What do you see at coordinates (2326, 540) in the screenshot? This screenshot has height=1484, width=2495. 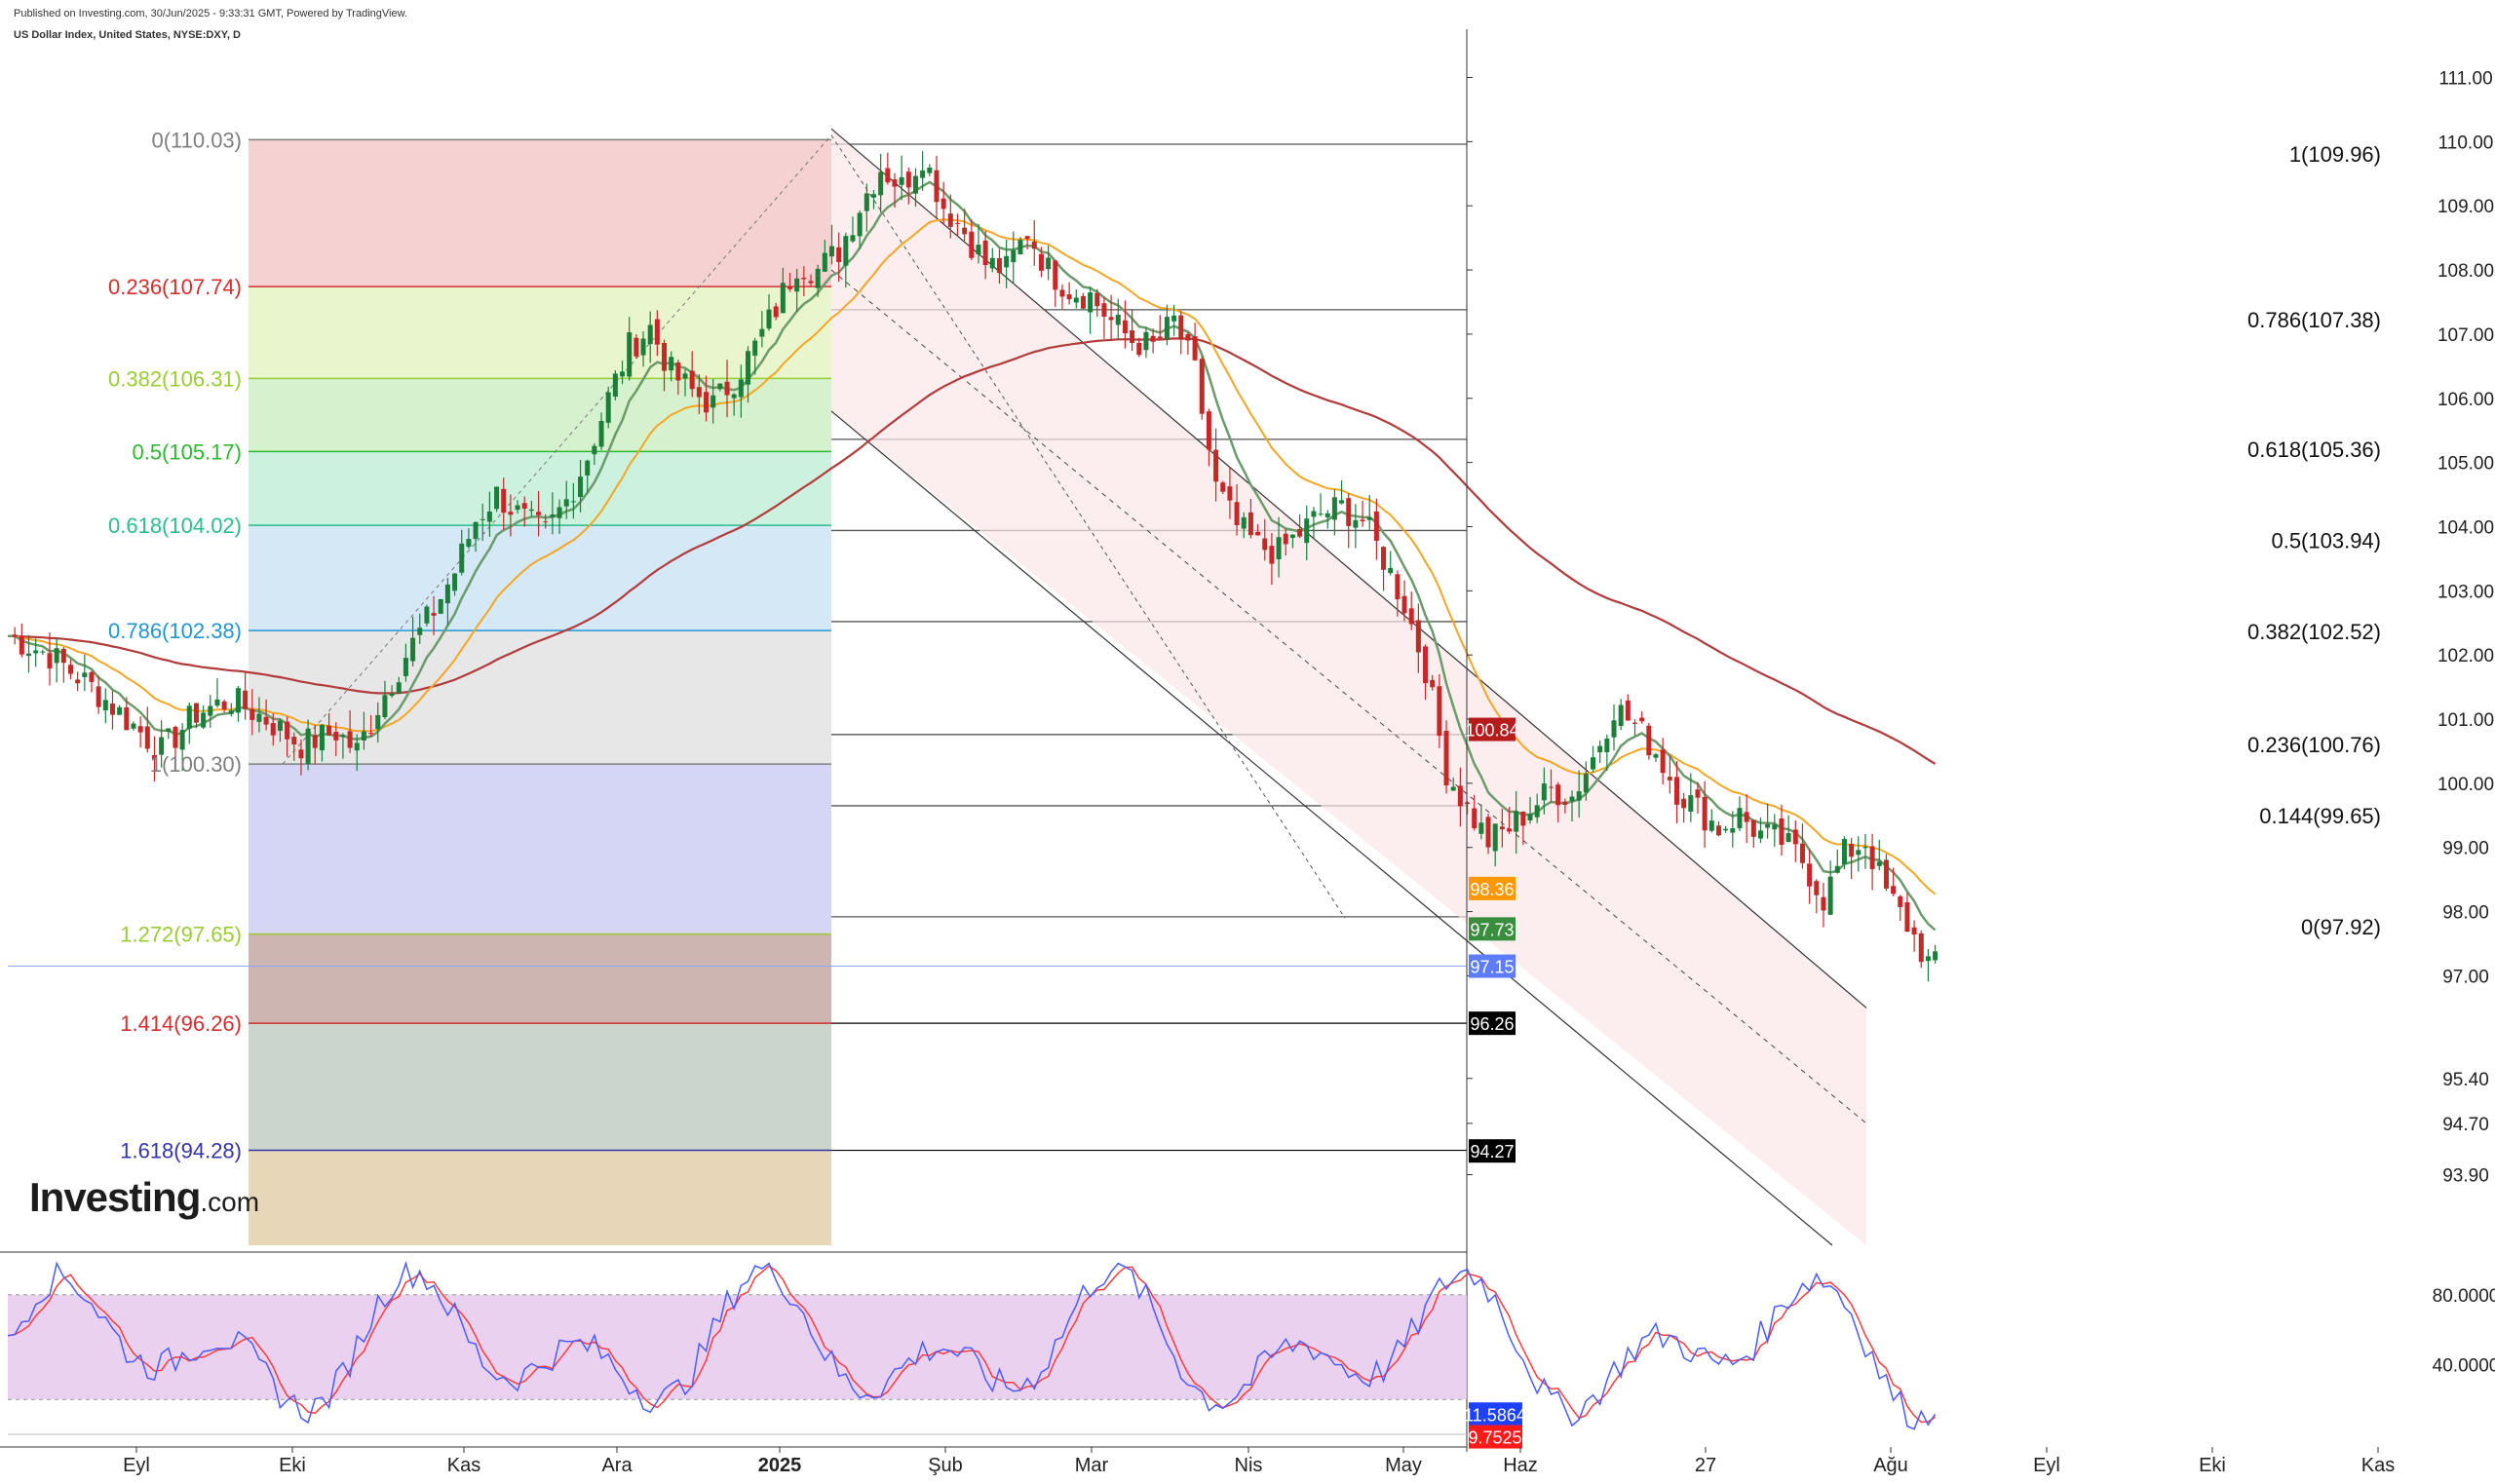 I see `fib-right-label: 0.5(103.94)` at bounding box center [2326, 540].